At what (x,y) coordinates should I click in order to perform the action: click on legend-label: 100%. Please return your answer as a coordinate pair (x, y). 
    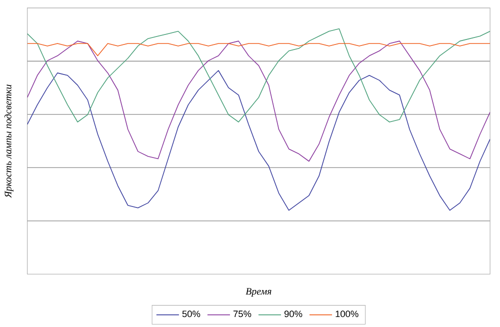
    Looking at the image, I should click on (347, 314).